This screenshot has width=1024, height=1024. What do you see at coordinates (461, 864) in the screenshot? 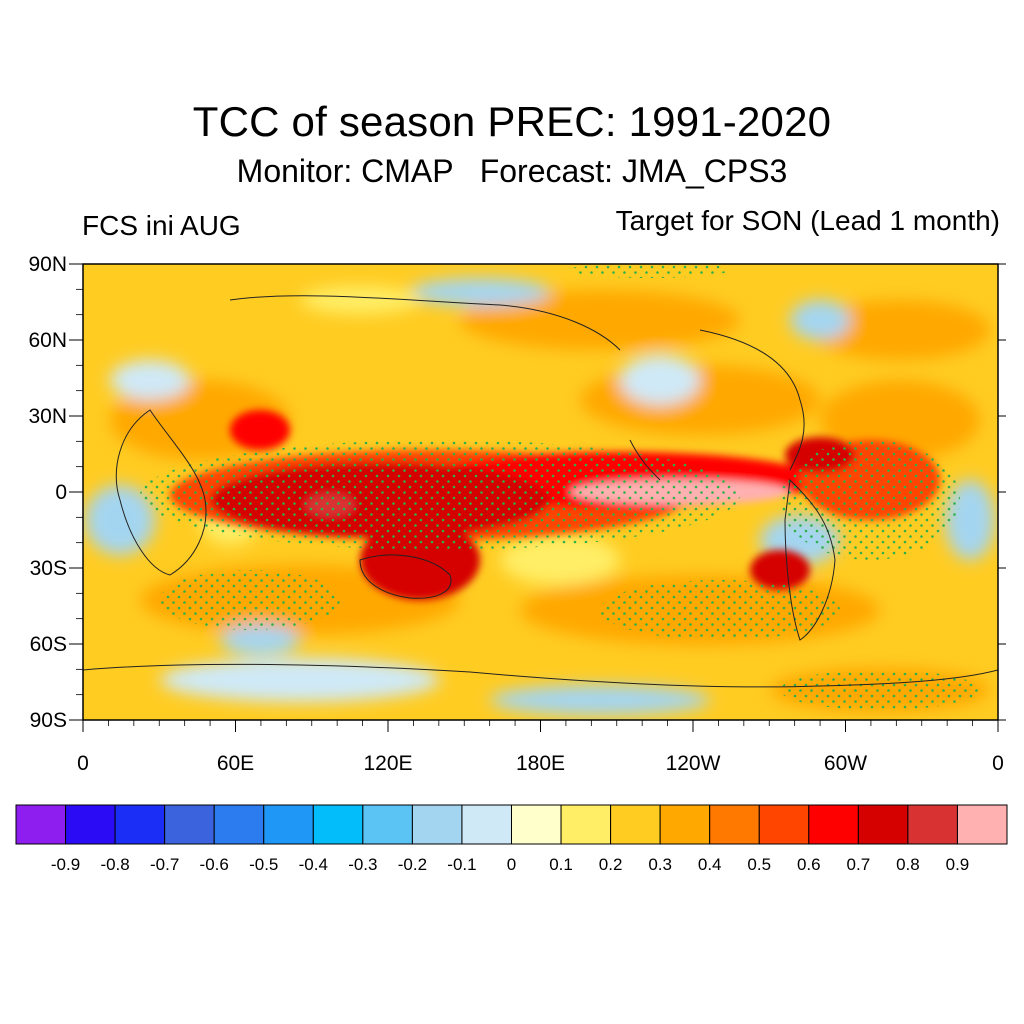
I see `colorbar-label: -0.1` at bounding box center [461, 864].